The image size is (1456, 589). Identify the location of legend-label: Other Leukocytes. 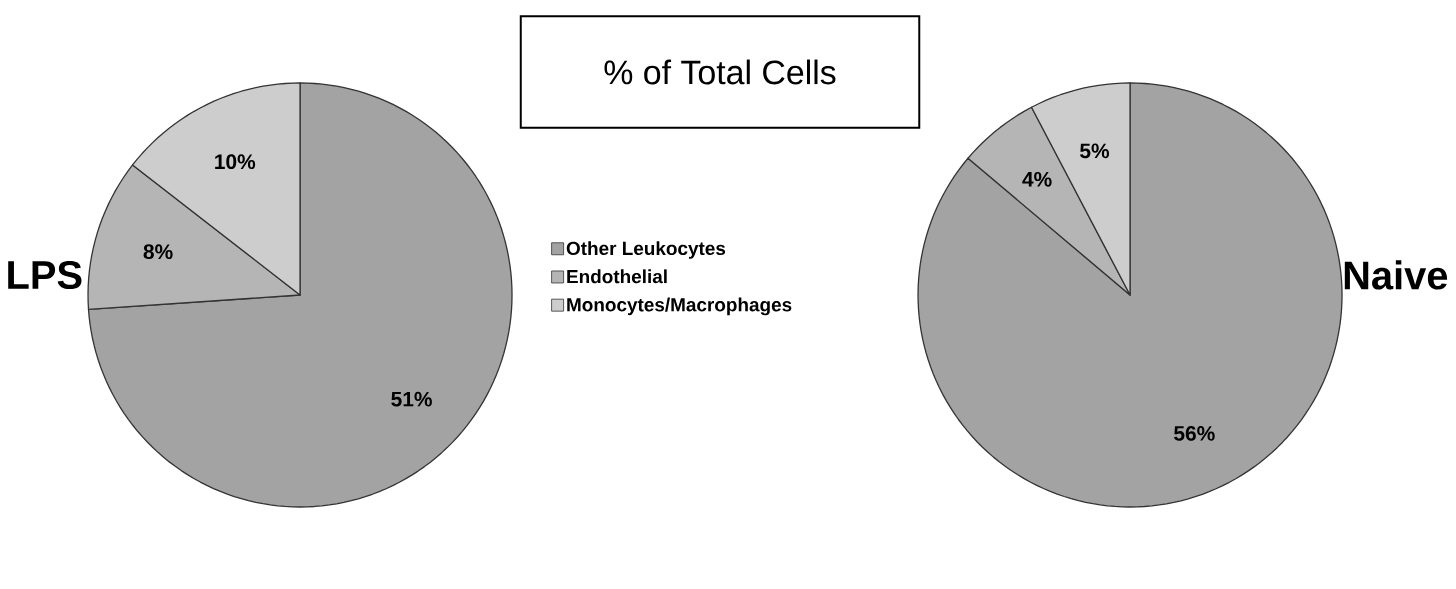
(646, 250).